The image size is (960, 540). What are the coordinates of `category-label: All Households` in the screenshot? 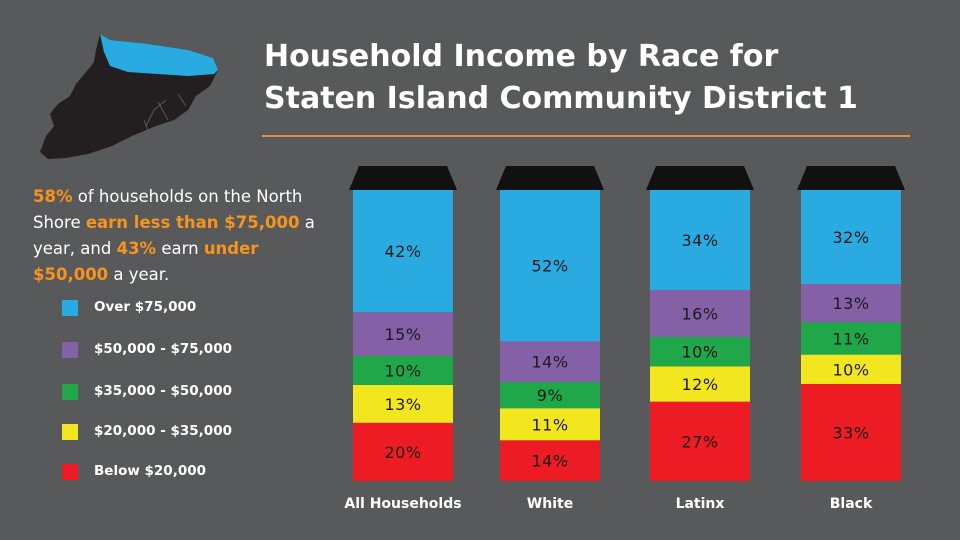 It's located at (402, 504).